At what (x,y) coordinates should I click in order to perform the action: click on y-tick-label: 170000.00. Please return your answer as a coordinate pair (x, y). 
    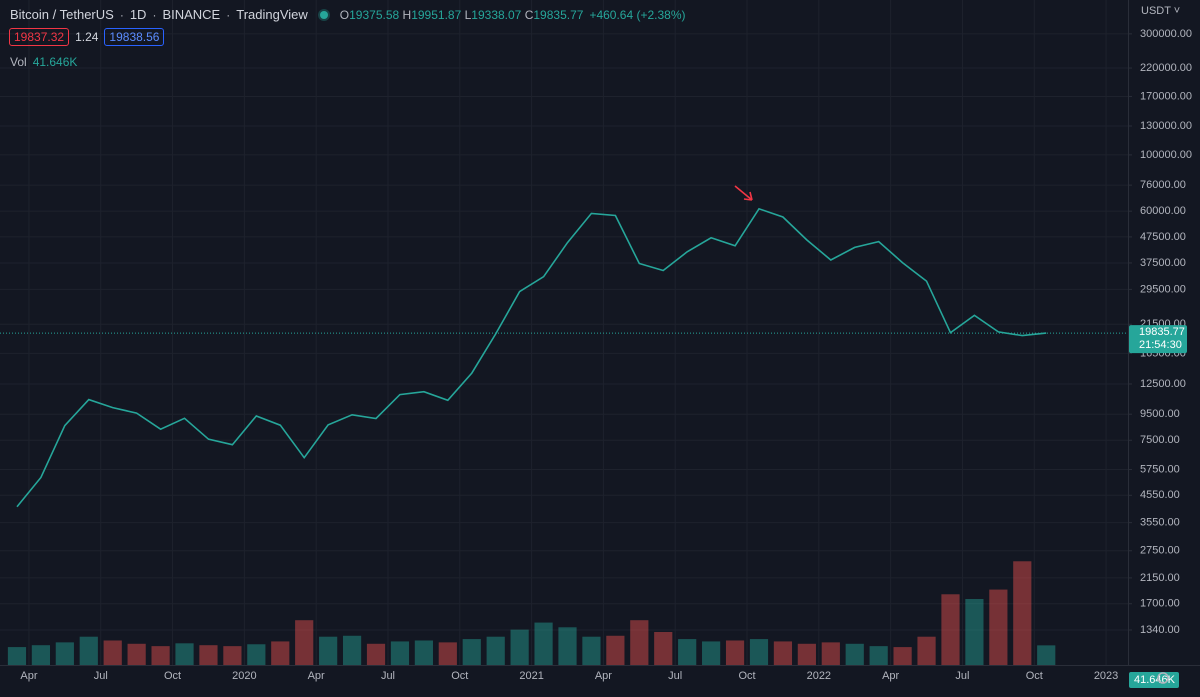
    Looking at the image, I should click on (1166, 96).